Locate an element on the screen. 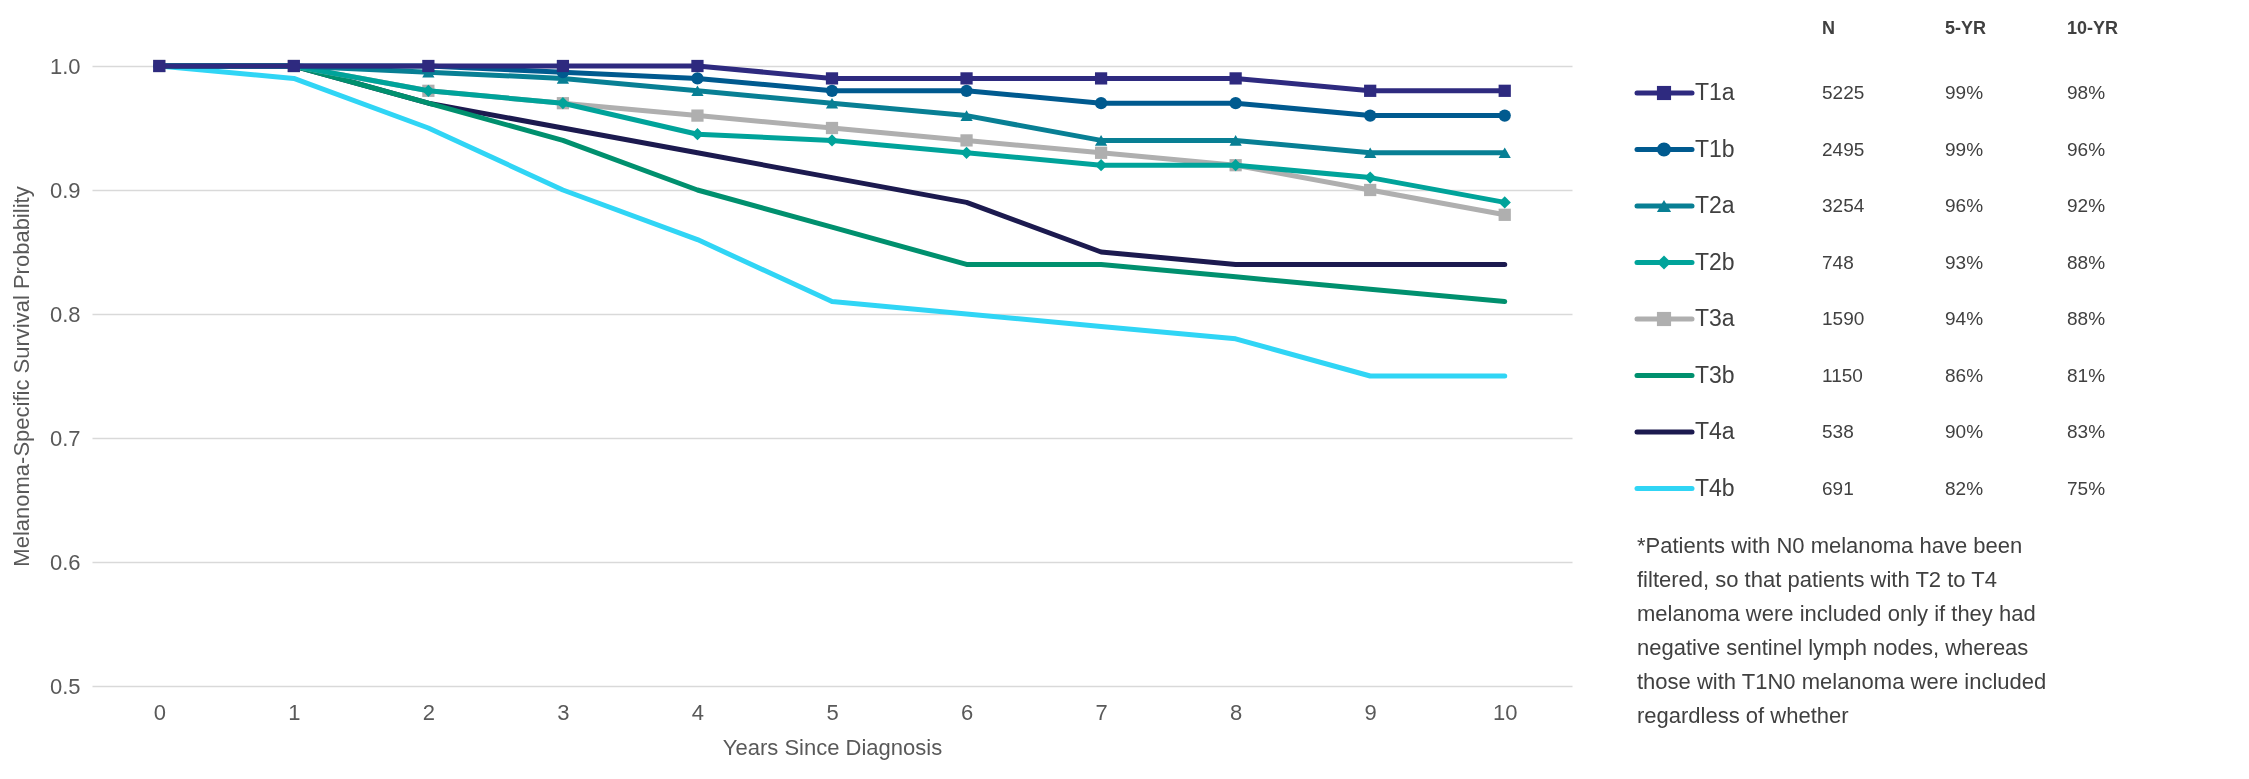  legend-label: T2b is located at coordinates (1715, 261).